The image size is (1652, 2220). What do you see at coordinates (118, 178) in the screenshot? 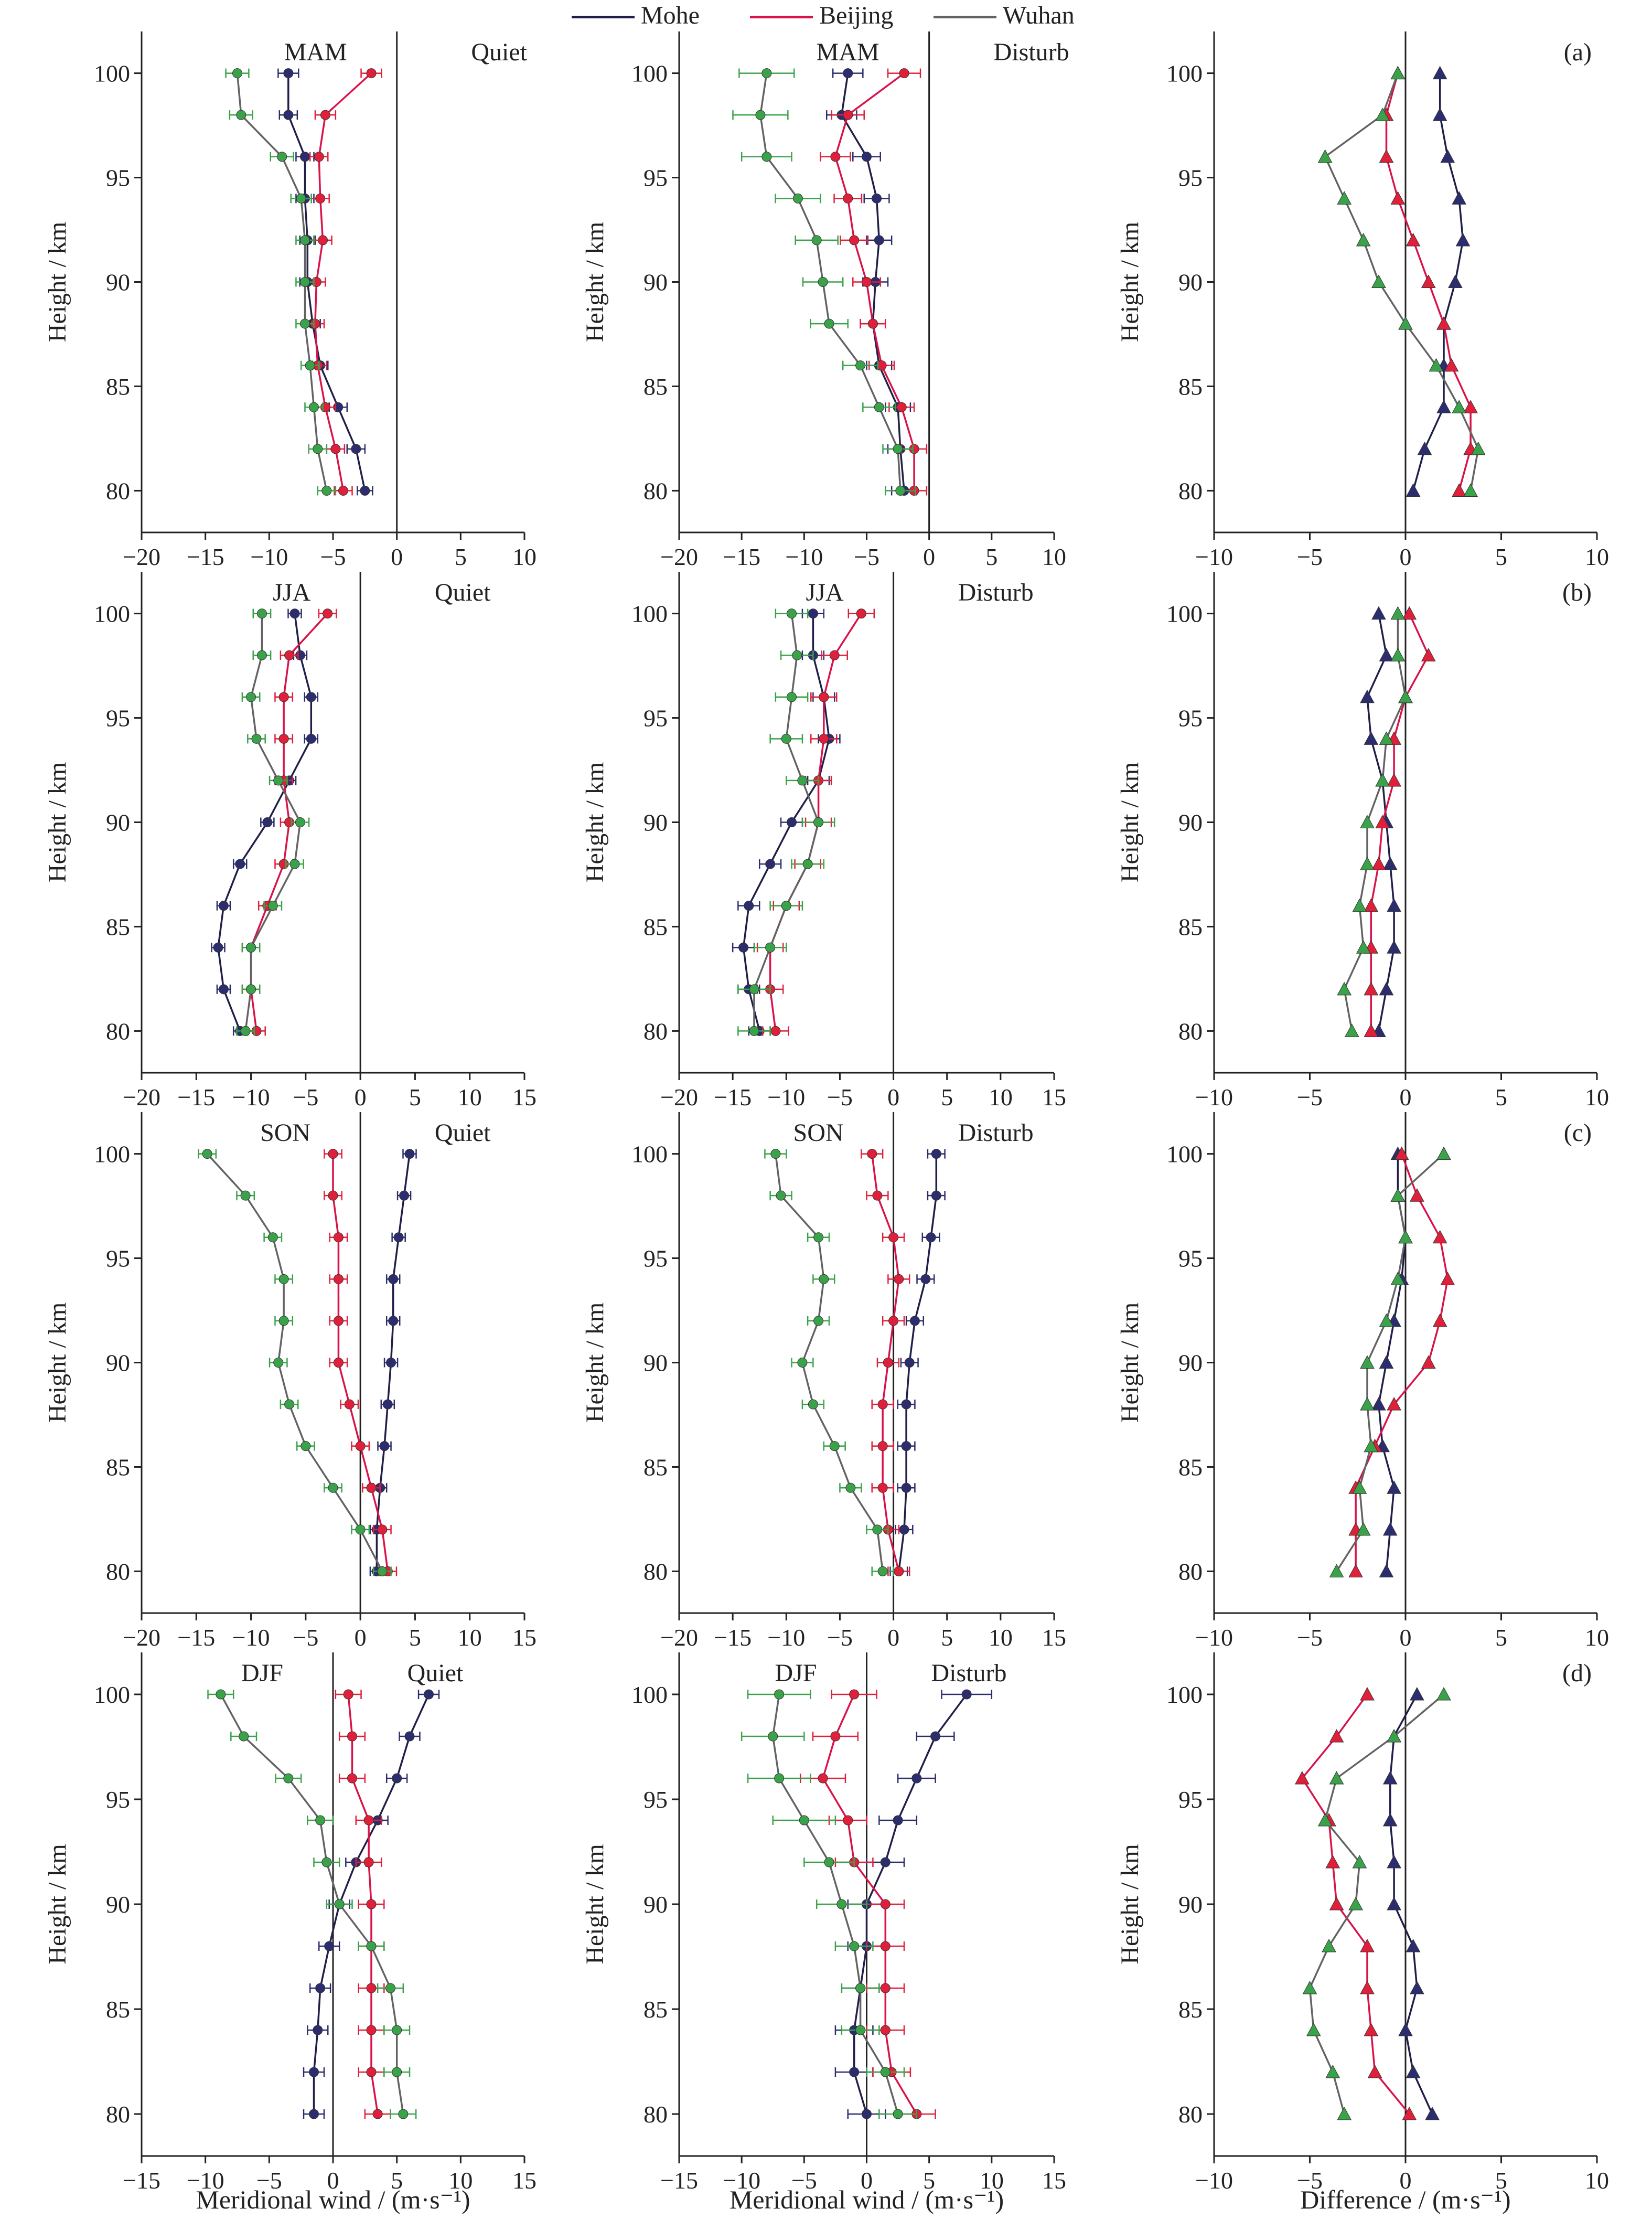
I see `panel-1-y-tick-label: 95` at bounding box center [118, 178].